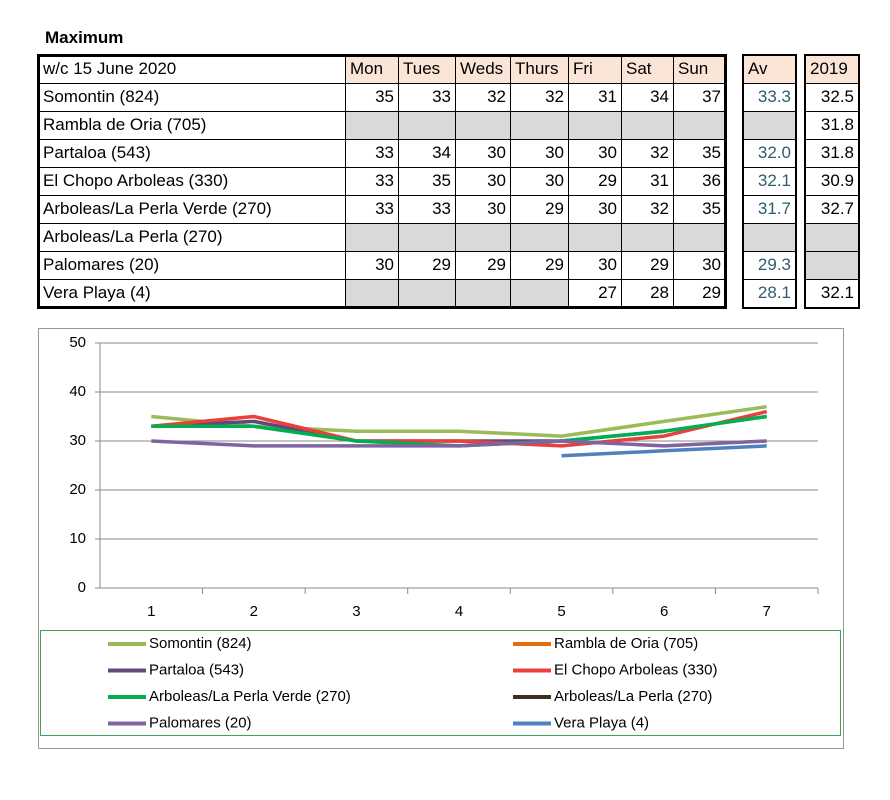 The width and height of the screenshot is (890, 800). I want to click on header-cell: Sat, so click(647, 69).